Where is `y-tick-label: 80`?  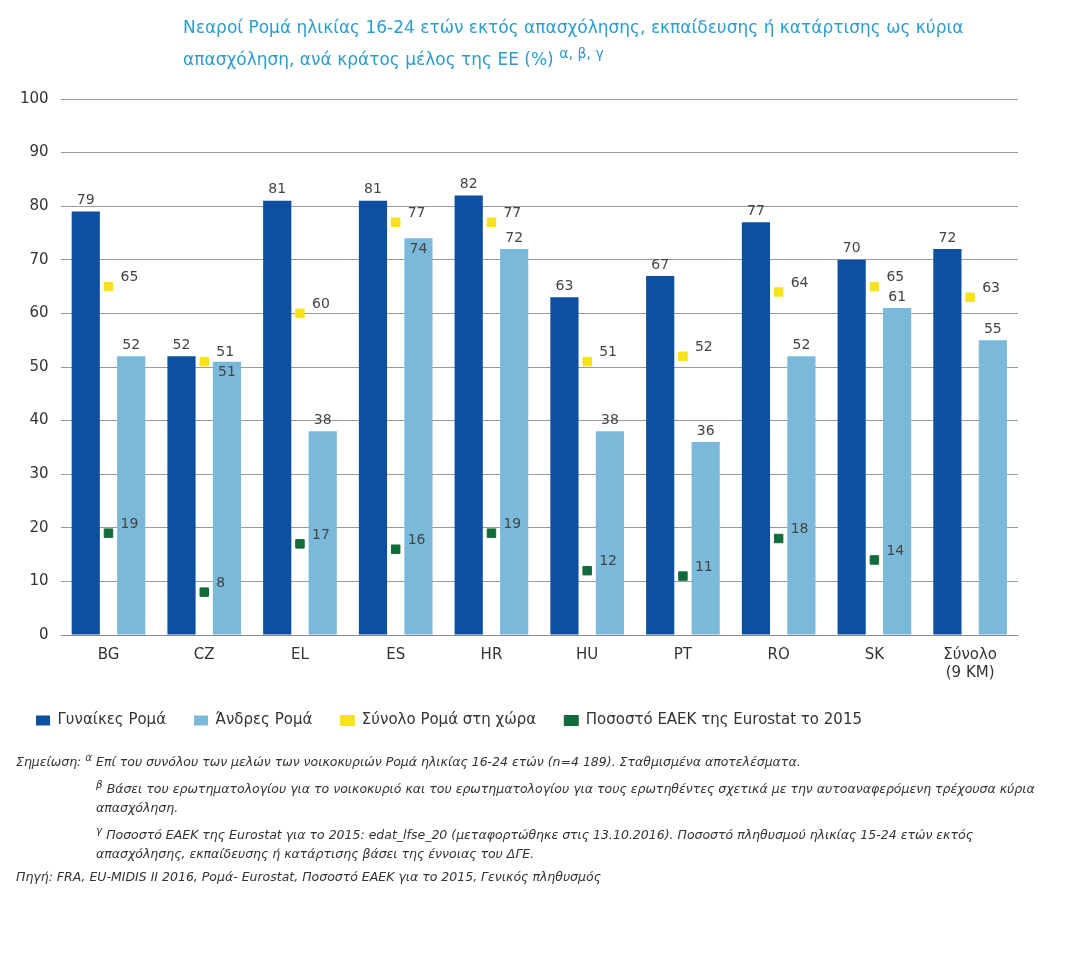 y-tick-label: 80 is located at coordinates (39, 204).